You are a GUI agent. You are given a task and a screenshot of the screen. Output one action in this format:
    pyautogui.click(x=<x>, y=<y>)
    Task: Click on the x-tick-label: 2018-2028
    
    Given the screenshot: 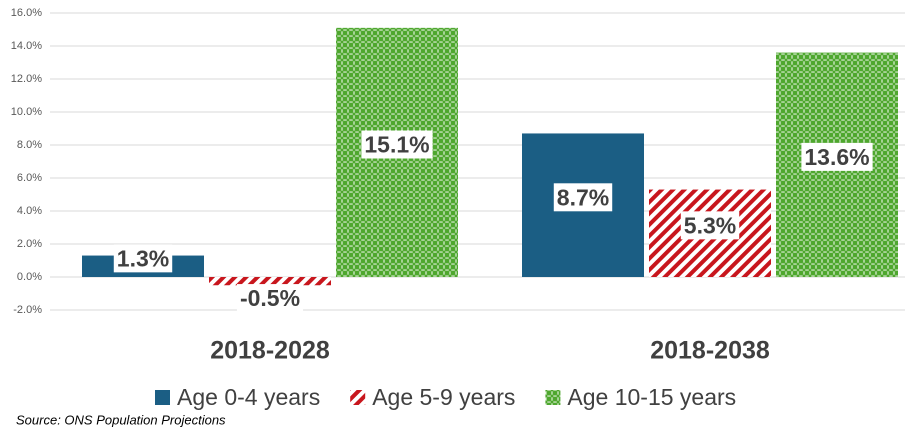 What is the action you would take?
    pyautogui.click(x=270, y=351)
    